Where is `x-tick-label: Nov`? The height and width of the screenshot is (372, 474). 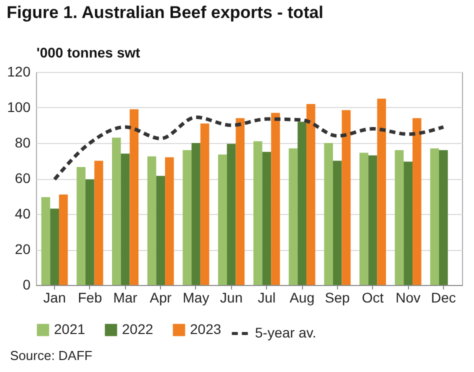
x-tick-label: Nov is located at coordinates (408, 298).